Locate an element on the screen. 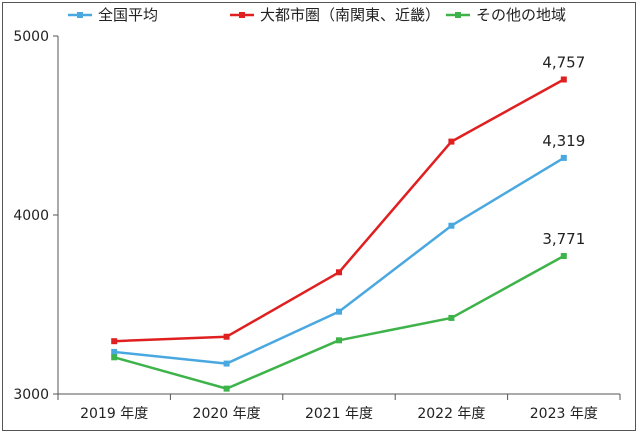  data-label: 4,757 is located at coordinates (563, 62).